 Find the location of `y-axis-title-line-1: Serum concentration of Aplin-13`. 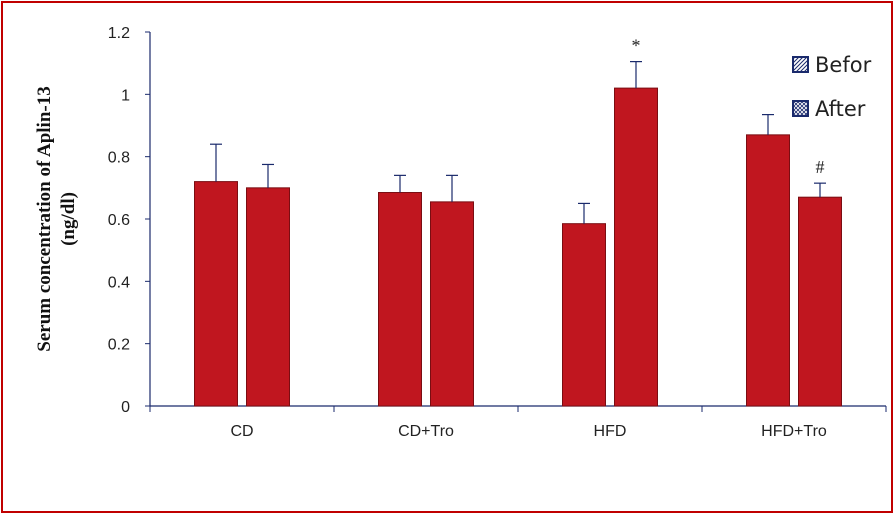

y-axis-title-line-1: Serum concentration of Aplin-13 is located at coordinates (44, 218).